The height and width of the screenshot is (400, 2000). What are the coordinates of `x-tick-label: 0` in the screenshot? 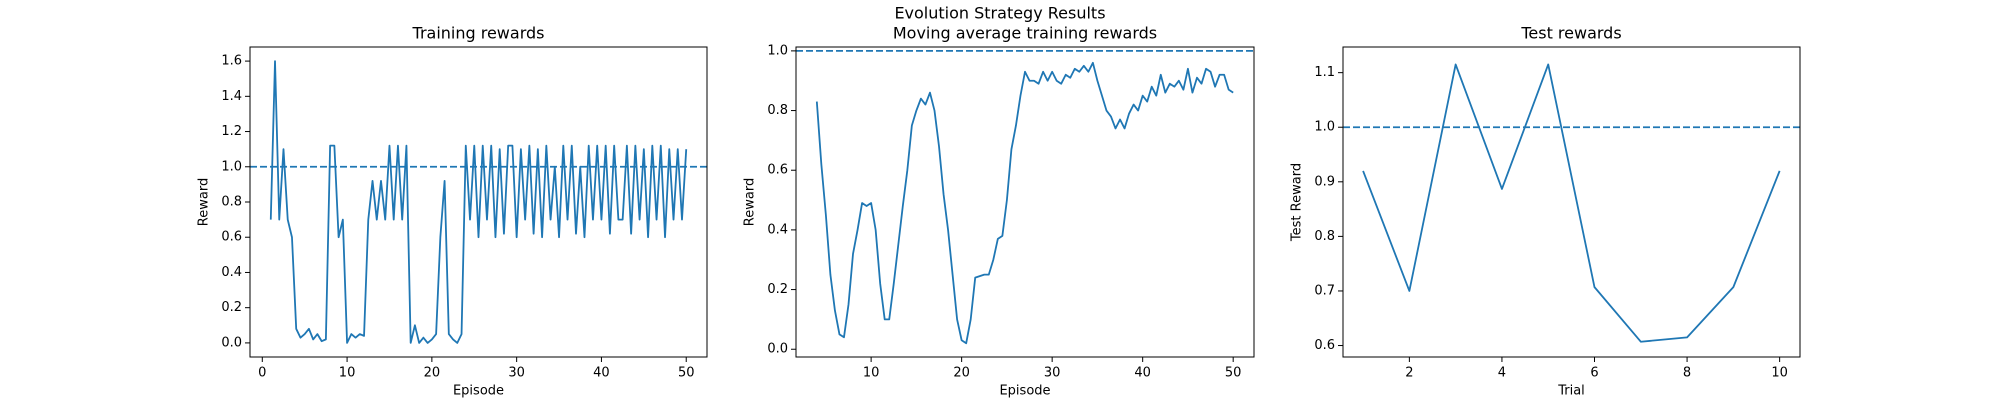 It's located at (262, 373).